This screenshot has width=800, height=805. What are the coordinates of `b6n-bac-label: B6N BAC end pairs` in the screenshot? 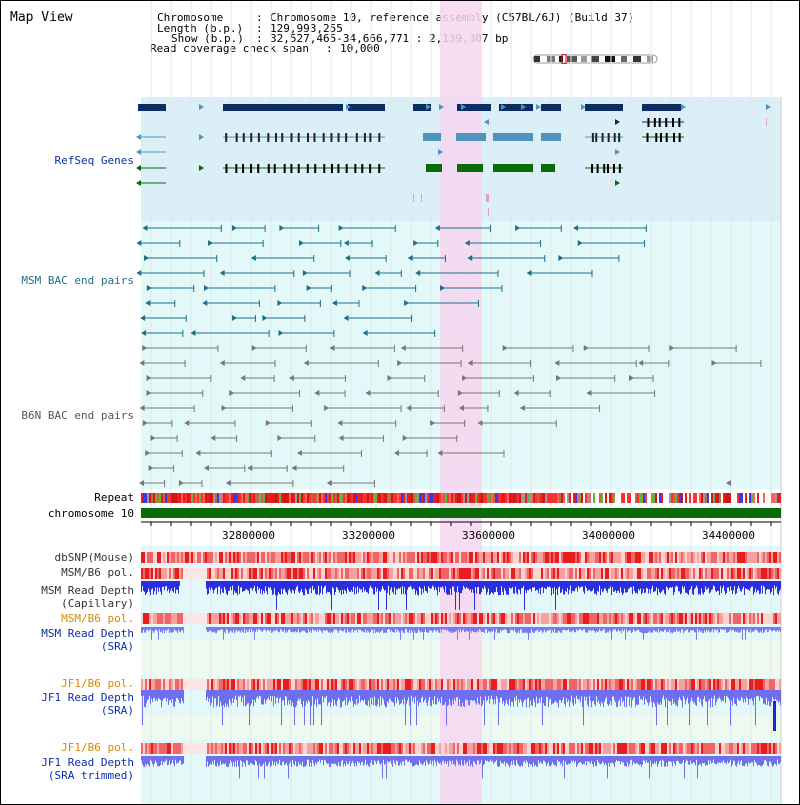 It's located at (77, 415).